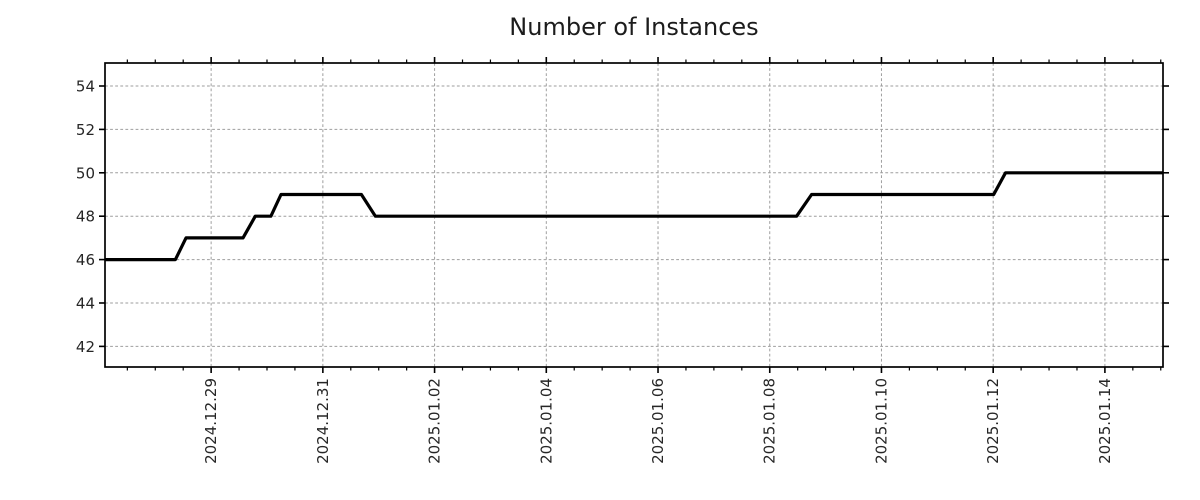 Image resolution: width=1200 pixels, height=500 pixels. What do you see at coordinates (993, 421) in the screenshot?
I see `x-tick-label: 2025.01.12` at bounding box center [993, 421].